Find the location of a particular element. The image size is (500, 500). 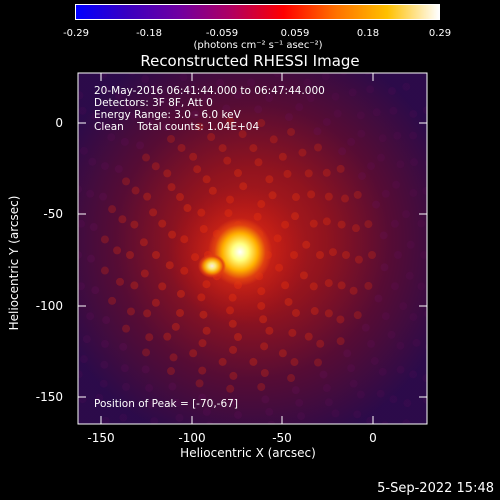

colorbar-units: (photons cm⁻² s⁻¹ asec⁻²) is located at coordinates (258, 45).